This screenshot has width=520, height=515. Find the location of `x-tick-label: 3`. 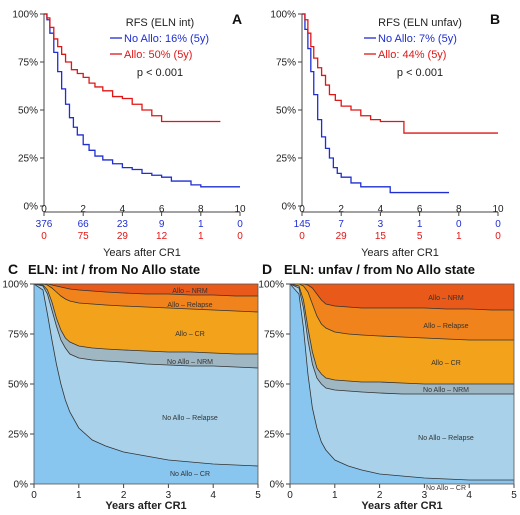

x-tick-label: 3 is located at coordinates (425, 495).